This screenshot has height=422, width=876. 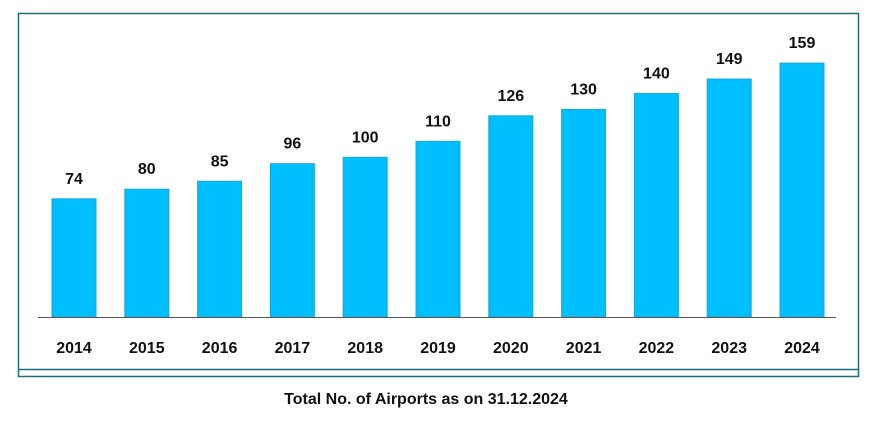 What do you see at coordinates (802, 190) in the screenshot?
I see `bar-2024` at bounding box center [802, 190].